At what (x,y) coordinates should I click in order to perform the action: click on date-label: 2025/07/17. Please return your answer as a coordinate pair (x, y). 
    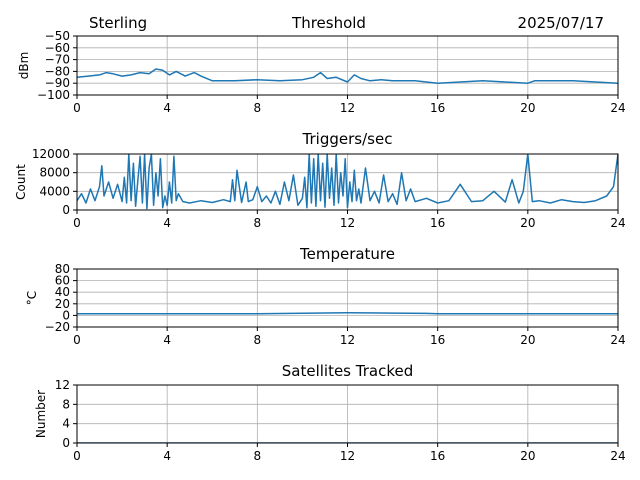
    Looking at the image, I should click on (561, 23).